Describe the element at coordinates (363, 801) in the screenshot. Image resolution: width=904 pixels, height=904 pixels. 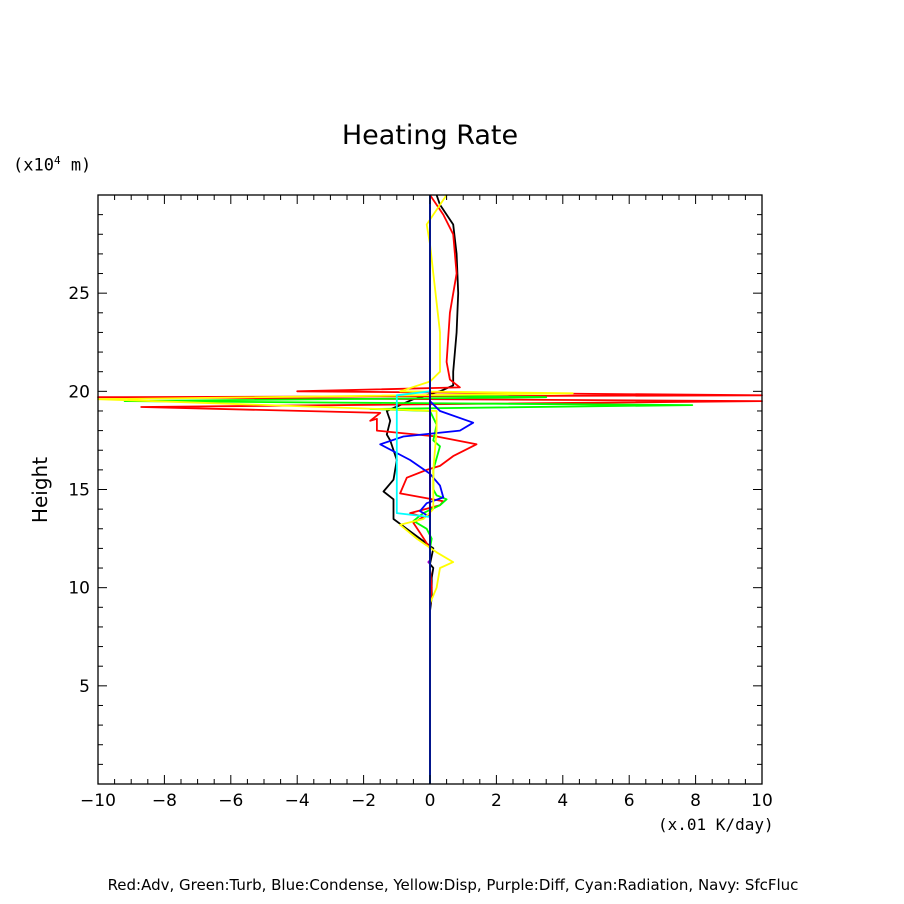
I see `x-tick-label: −2` at that location.